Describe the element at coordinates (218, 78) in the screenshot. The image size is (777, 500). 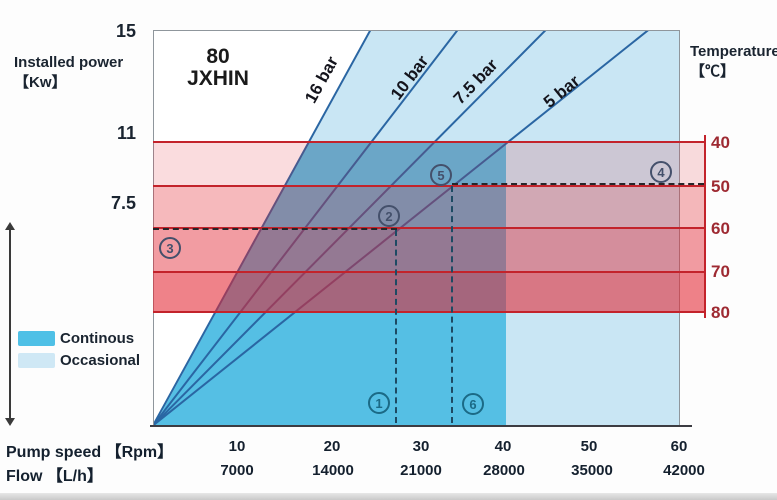
I see `chart-title-line2: JXHIN` at that location.